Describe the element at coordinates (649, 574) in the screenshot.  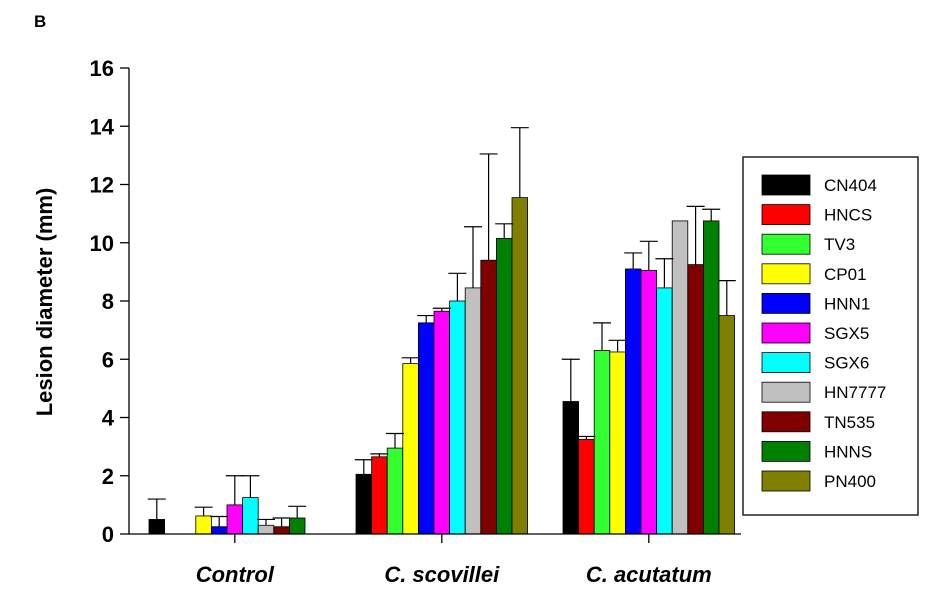
I see `x-category-label: C. acutatum` at that location.